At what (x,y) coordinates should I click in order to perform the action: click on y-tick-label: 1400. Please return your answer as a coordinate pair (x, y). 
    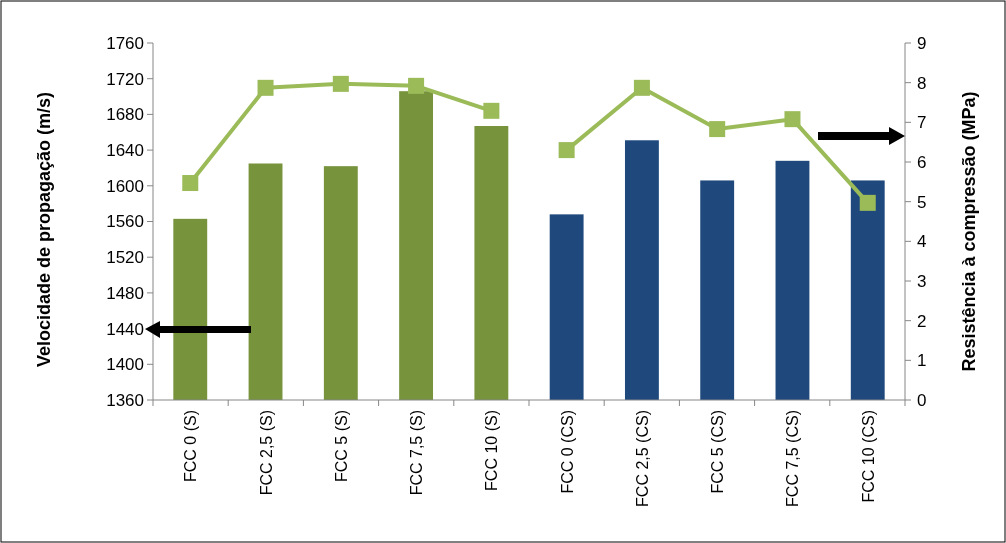
    Looking at the image, I should click on (125, 365).